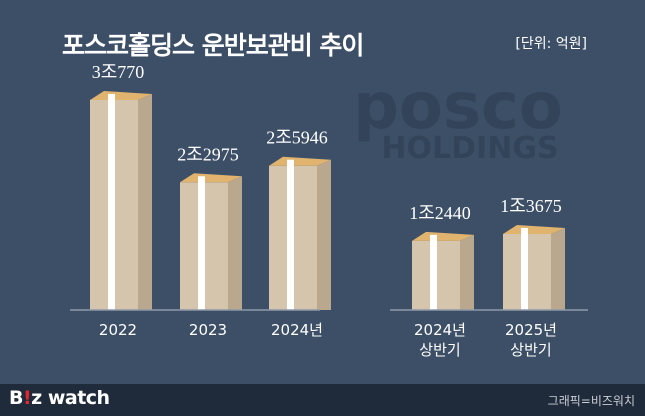 Image resolution: width=645 pixels, height=416 pixels. I want to click on data-label: 1조2440, so click(440, 213).